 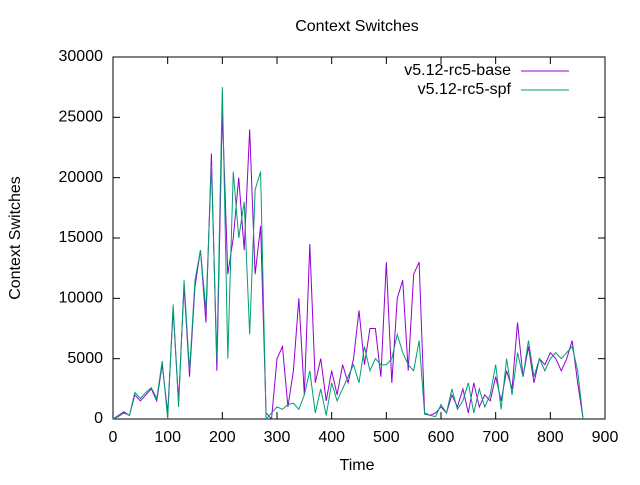 What do you see at coordinates (81, 298) in the screenshot?
I see `y-tick-label: 10000` at bounding box center [81, 298].